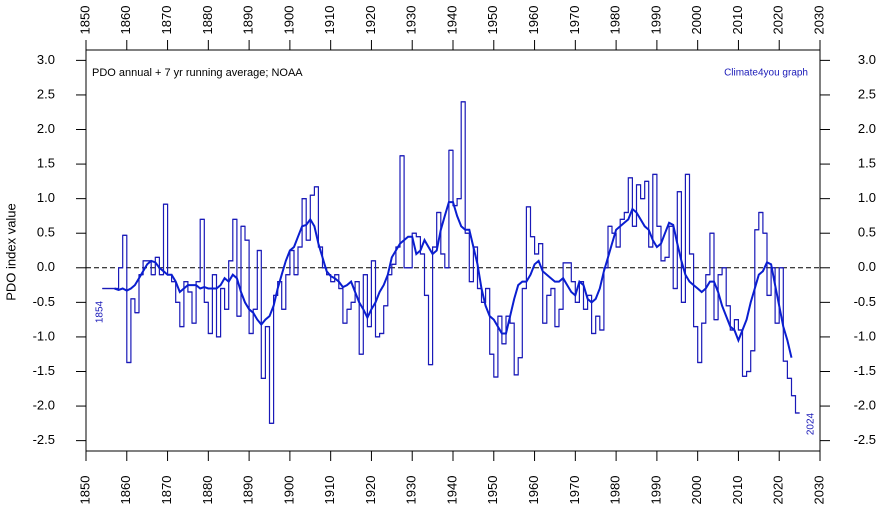  What do you see at coordinates (370, 490) in the screenshot?
I see `x-tick-label: 1920` at bounding box center [370, 490].